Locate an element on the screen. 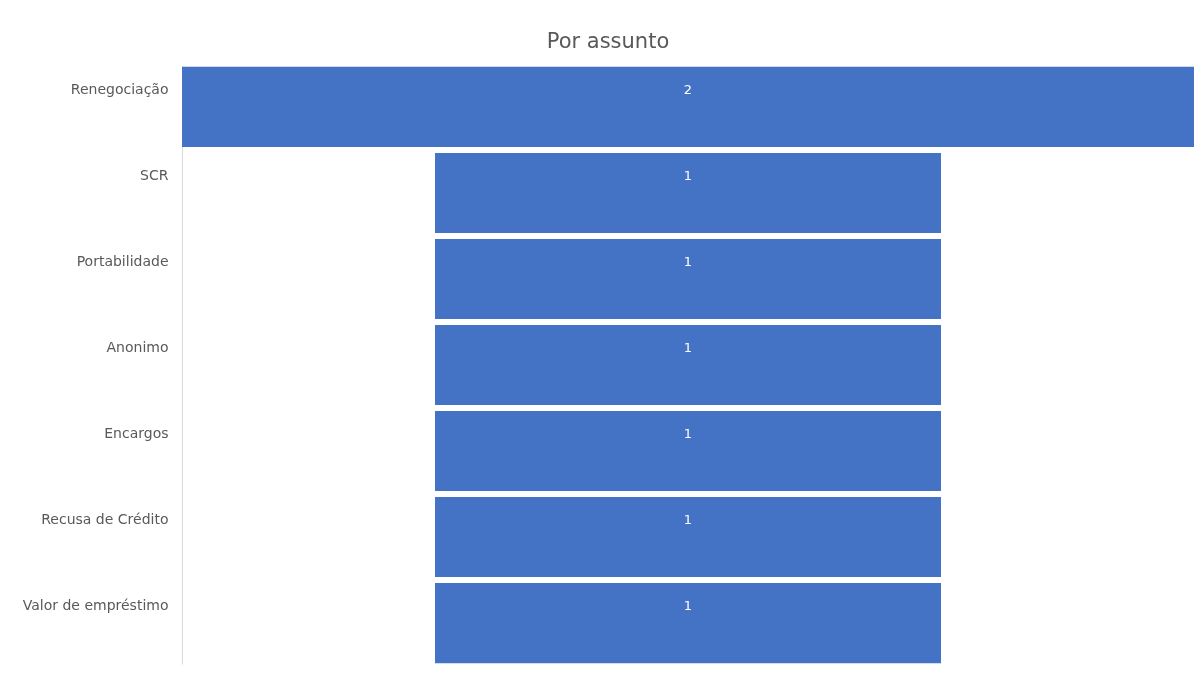 The image size is (1194, 673). text: Por assunto is located at coordinates (608, 41).